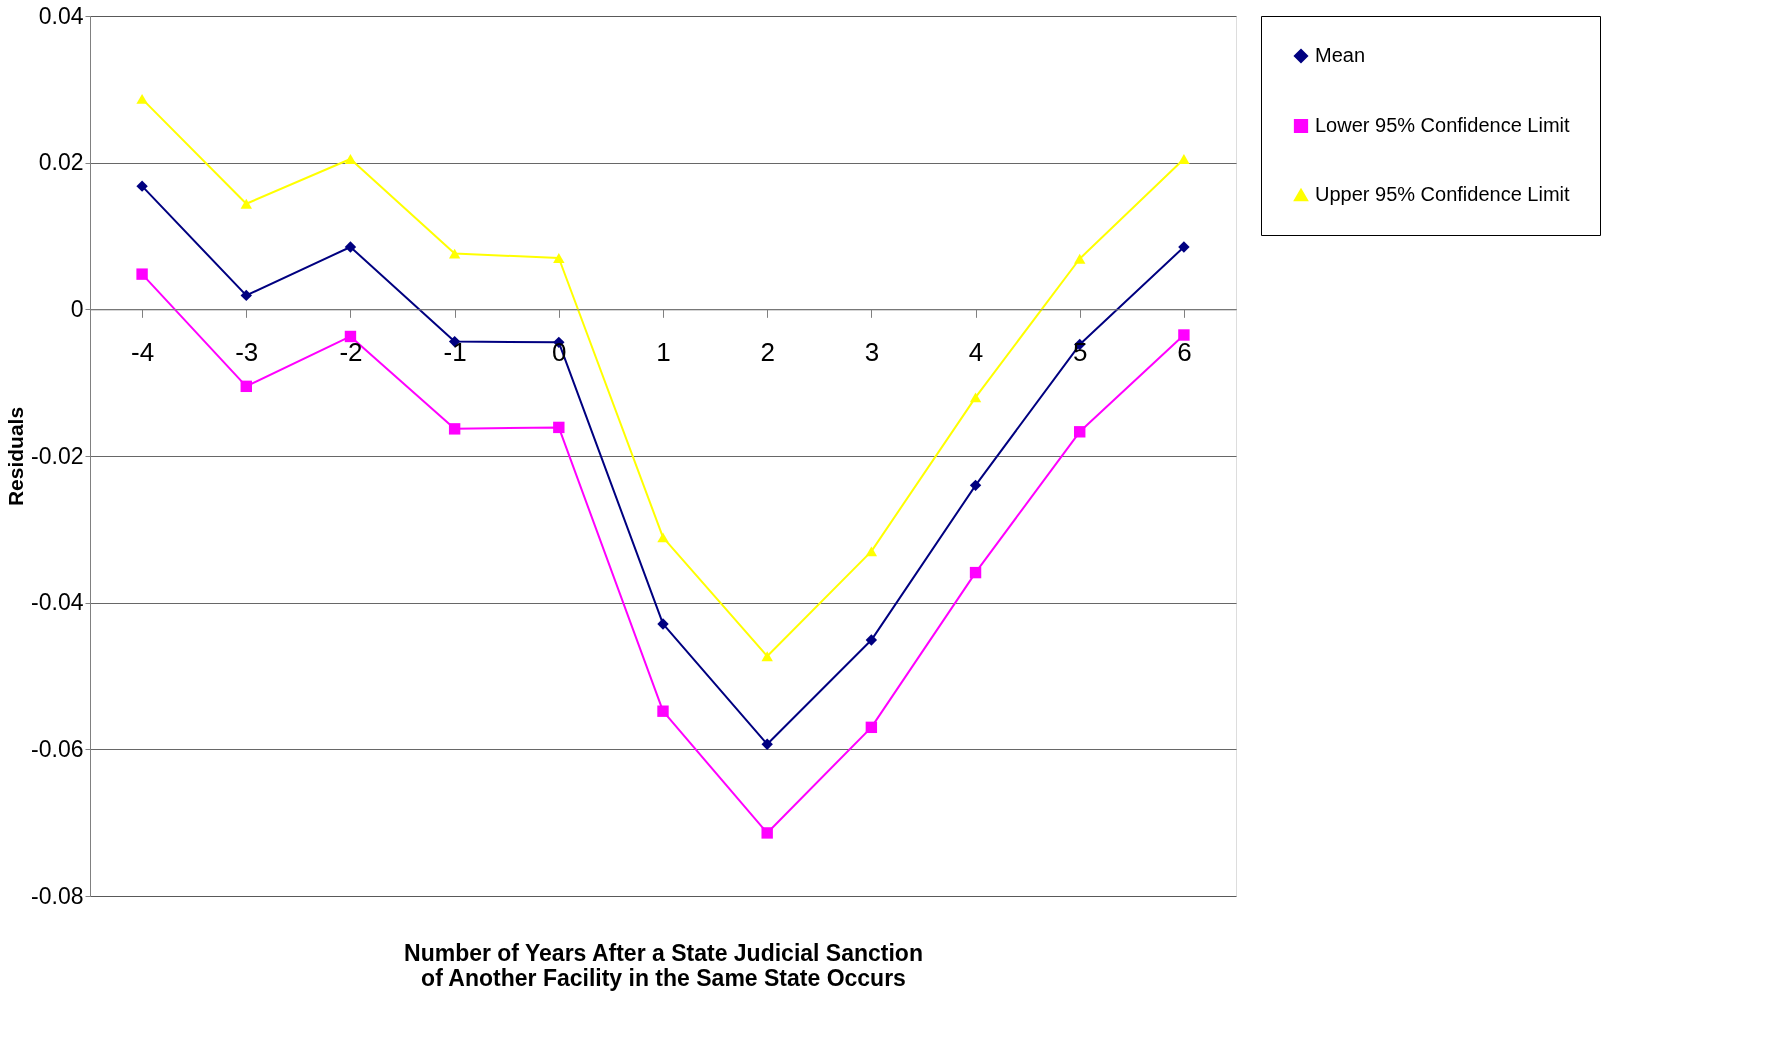 The height and width of the screenshot is (1037, 1782). What do you see at coordinates (976, 351) in the screenshot?
I see `x-tick-label: 4` at bounding box center [976, 351].